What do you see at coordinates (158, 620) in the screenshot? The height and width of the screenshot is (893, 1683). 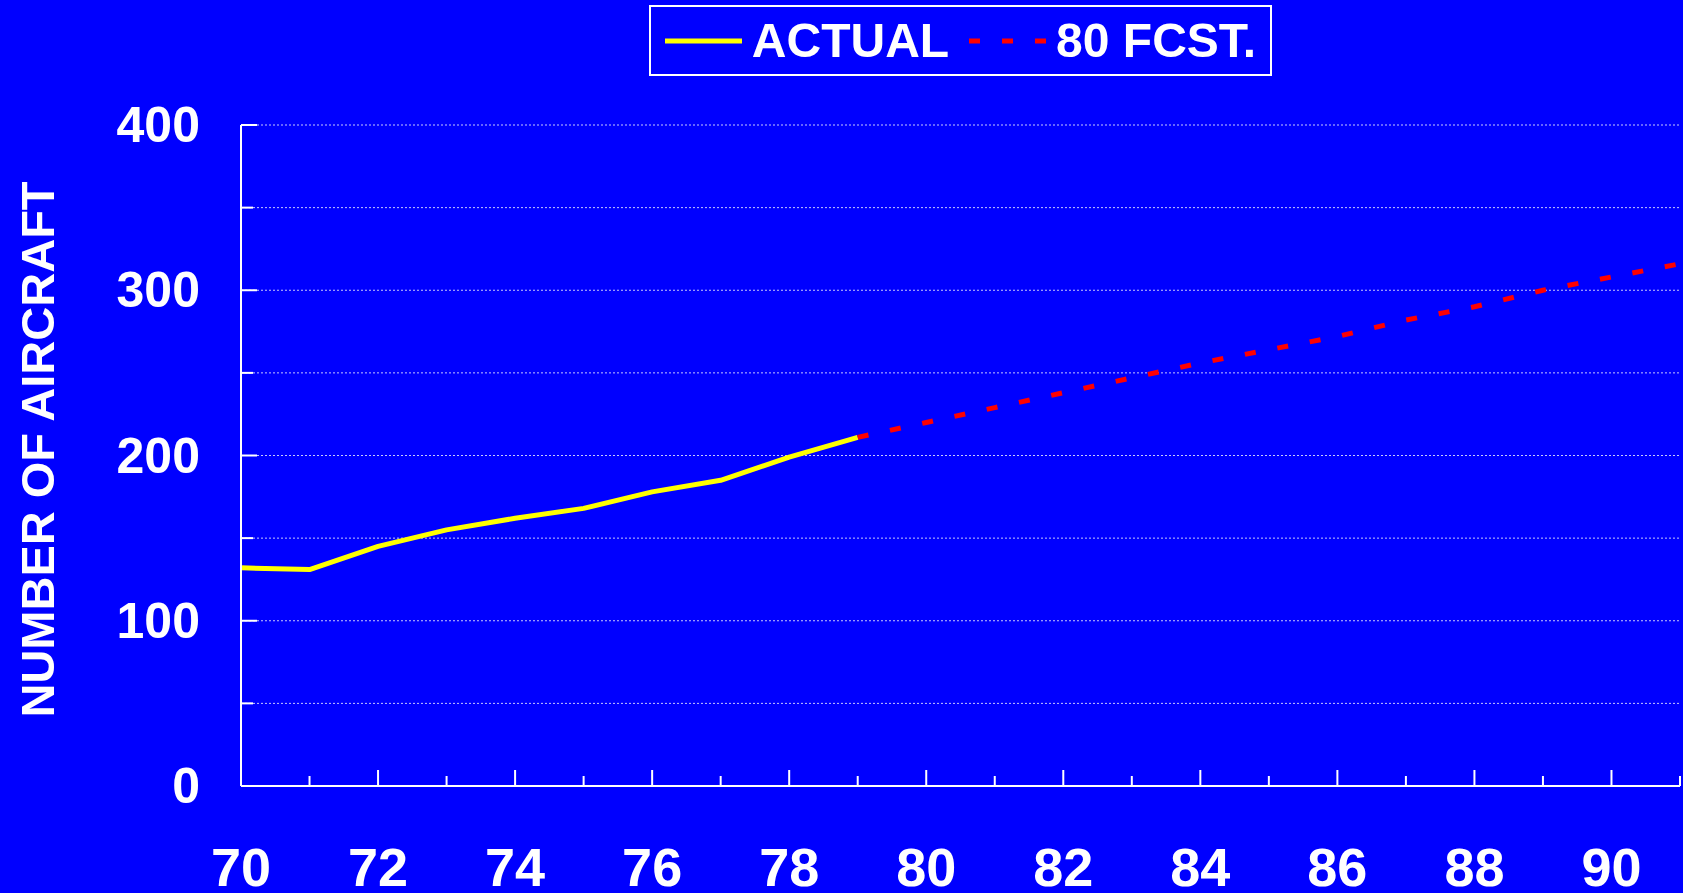 I see `y-tick-label: 100` at bounding box center [158, 620].